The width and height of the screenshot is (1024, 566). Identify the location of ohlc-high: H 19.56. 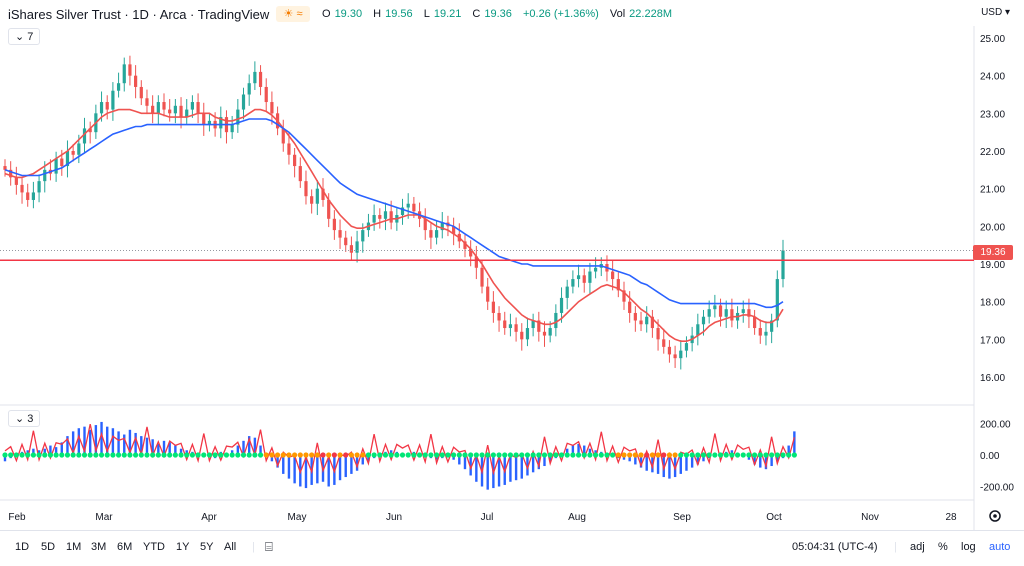
(393, 14).